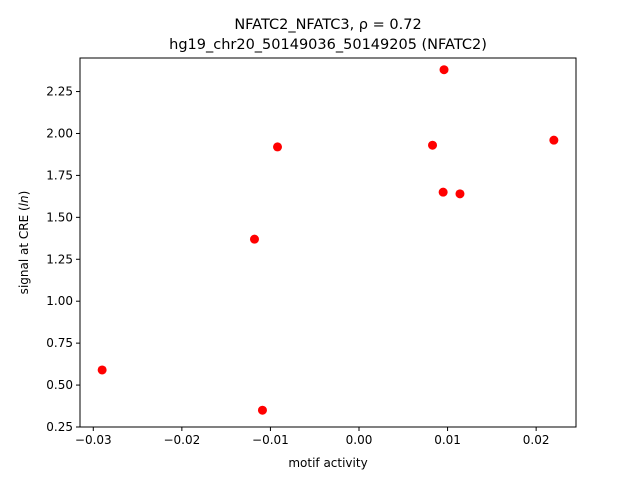  Describe the element at coordinates (59, 385) in the screenshot. I see `y-tick-label: 0.50` at that location.